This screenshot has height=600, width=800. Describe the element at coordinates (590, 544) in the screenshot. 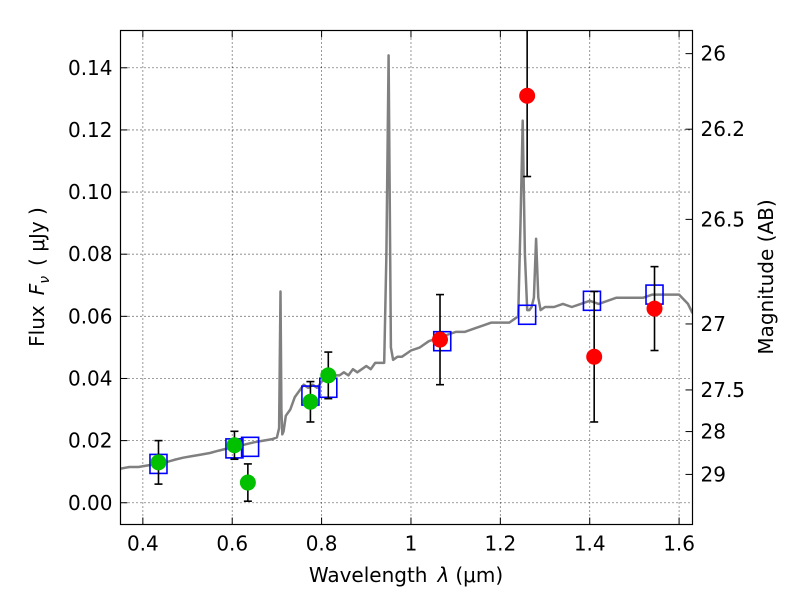

I see `x-tick-label: 1.4` at that location.